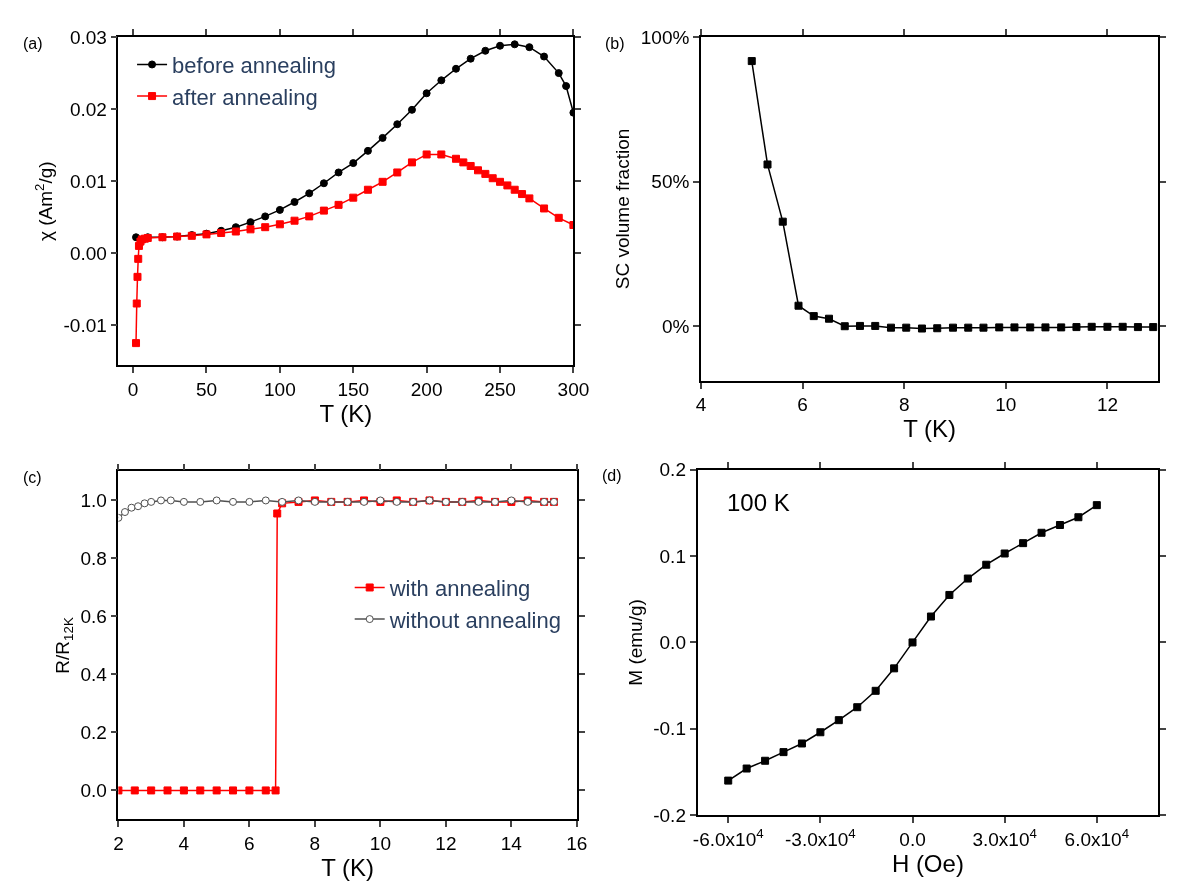 The width and height of the screenshot is (1190, 896). I want to click on x-tick-label: 0.0, so click(912, 839).